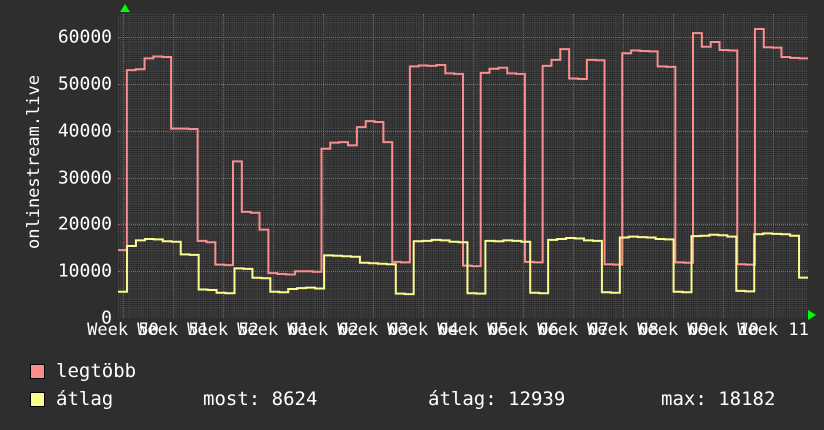 The image size is (824, 430). I want to click on x-tick-label: Week 01, so click(273, 330).